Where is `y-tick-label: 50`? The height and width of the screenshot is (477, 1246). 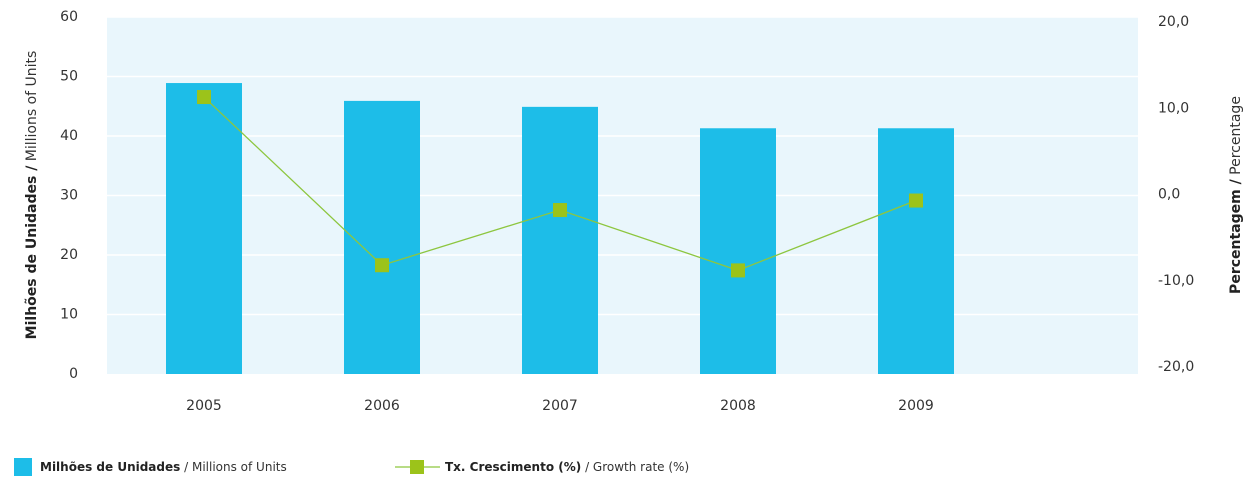
y-tick-label: 50 is located at coordinates (69, 77).